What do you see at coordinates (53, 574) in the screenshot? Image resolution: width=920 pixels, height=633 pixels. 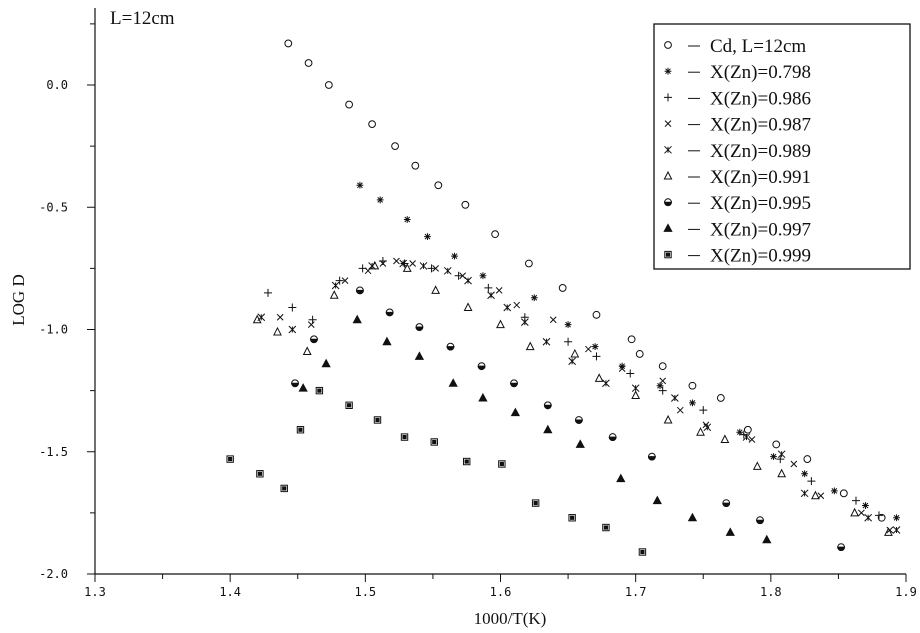 I see `y-tick-label: -2.0` at bounding box center [53, 574].